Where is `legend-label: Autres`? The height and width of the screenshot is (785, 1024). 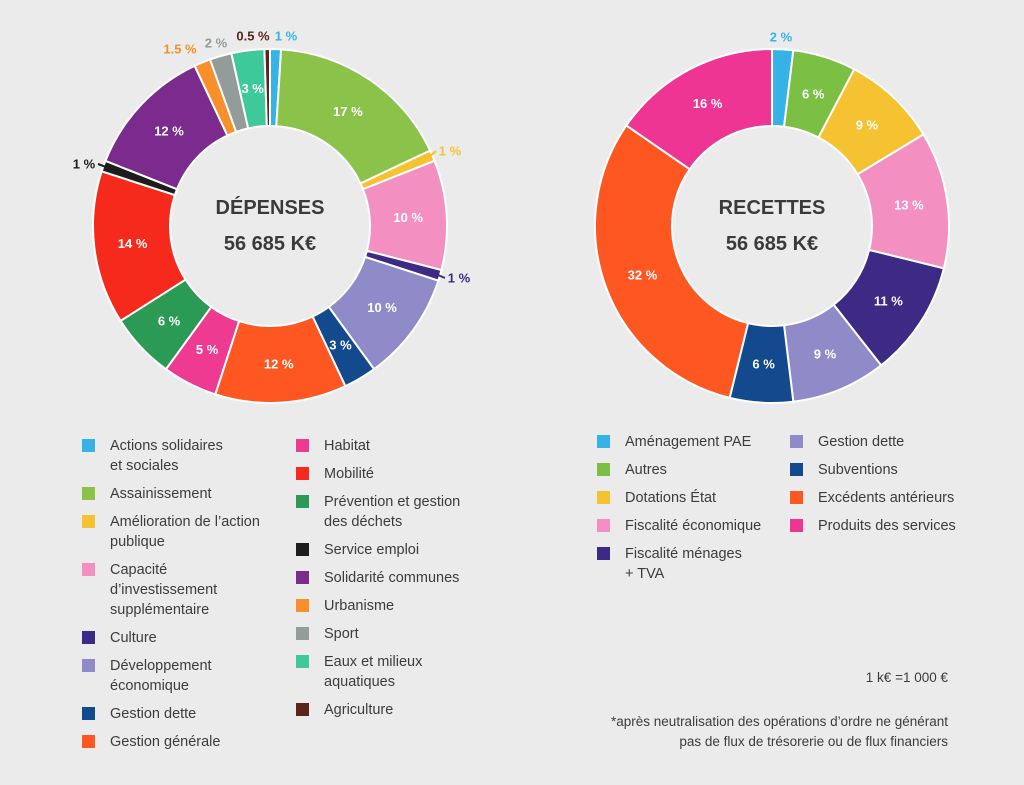
legend-label: Autres is located at coordinates (646, 470).